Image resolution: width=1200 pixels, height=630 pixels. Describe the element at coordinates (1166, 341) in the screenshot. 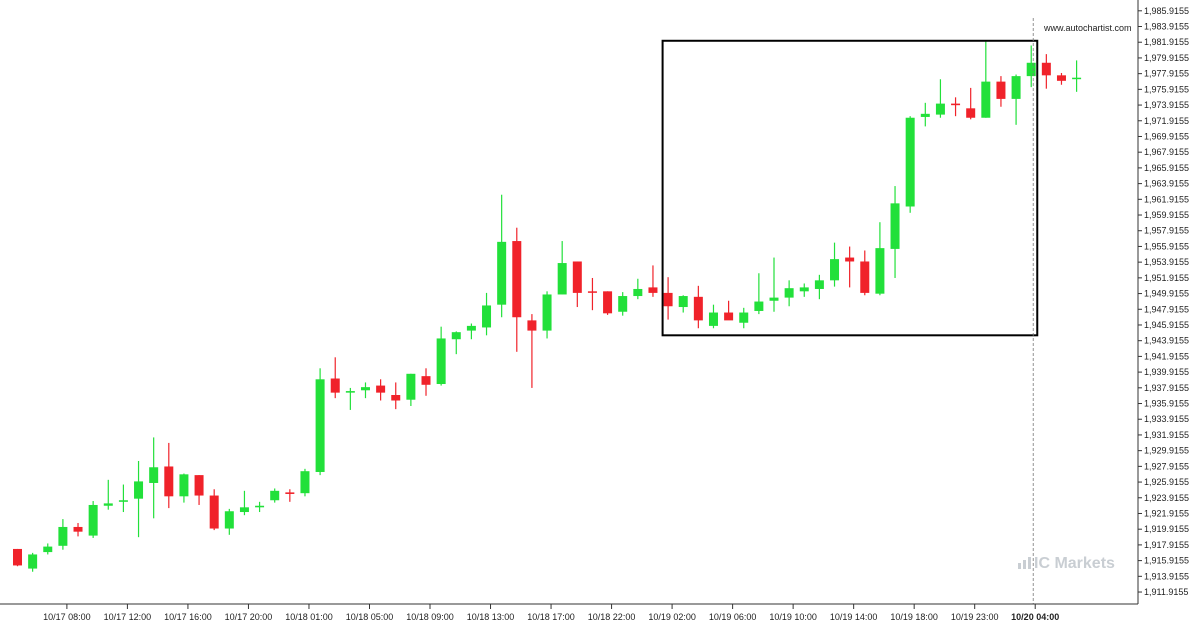

I see `y-tick-label: 1,943.9155` at that location.